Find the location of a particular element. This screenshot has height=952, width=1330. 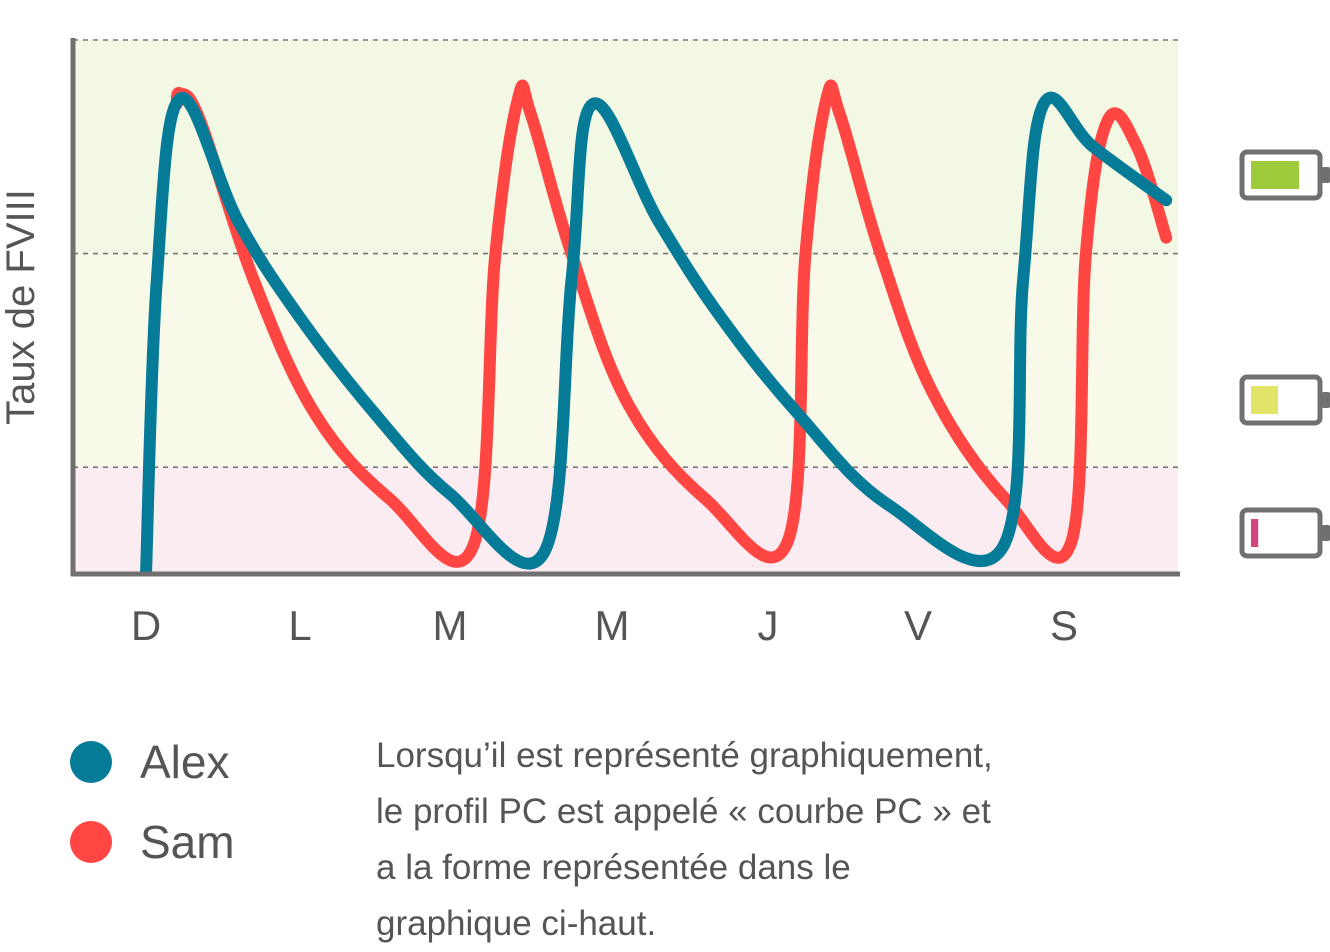

x-tick-label: D is located at coordinates (146, 625).